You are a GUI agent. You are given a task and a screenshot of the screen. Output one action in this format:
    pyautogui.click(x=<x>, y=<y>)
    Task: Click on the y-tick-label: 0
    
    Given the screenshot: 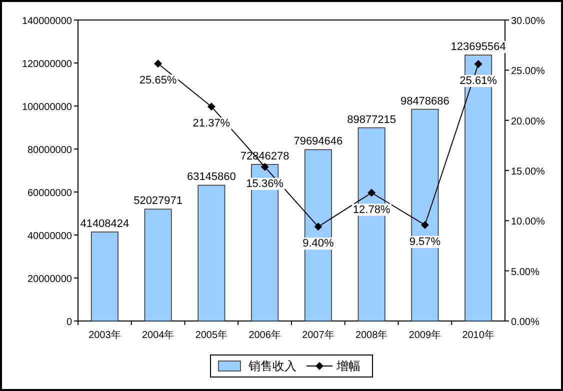 What is the action you would take?
    pyautogui.click(x=69, y=322)
    